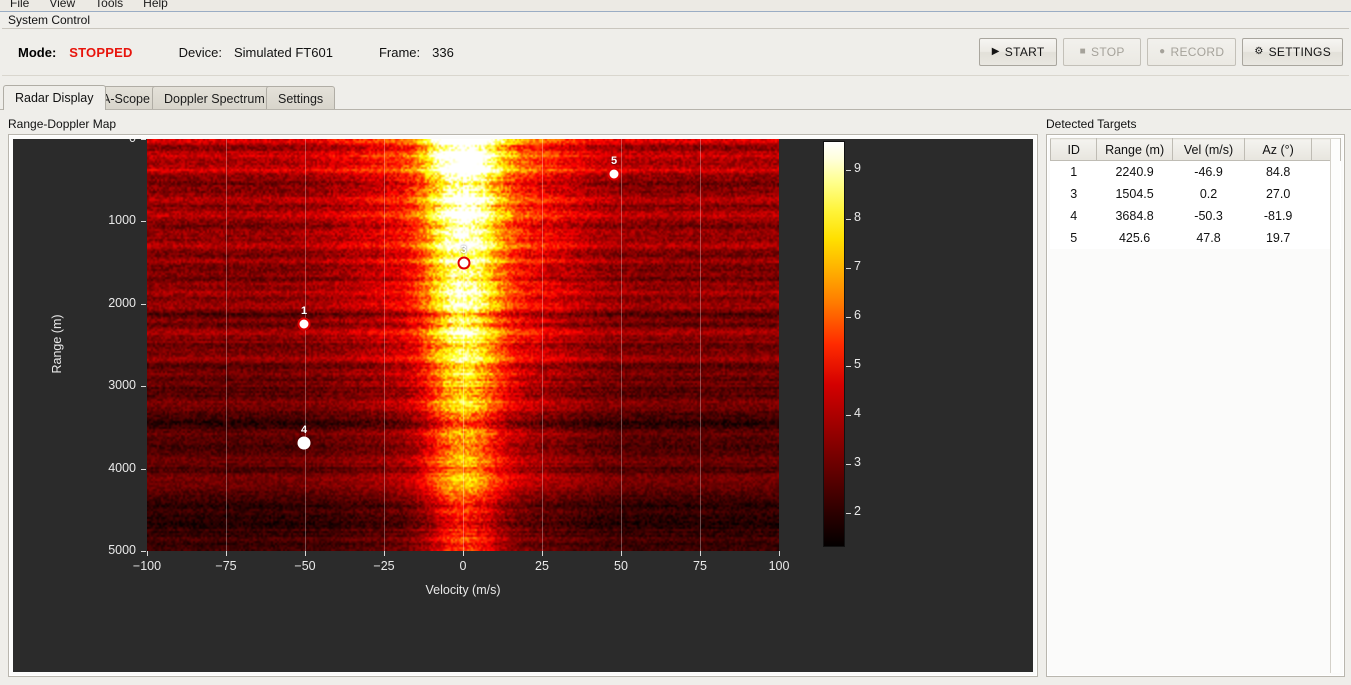 The height and width of the screenshot is (685, 1351). What do you see at coordinates (384, 566) in the screenshot?
I see `x-tick-label: −25` at bounding box center [384, 566].